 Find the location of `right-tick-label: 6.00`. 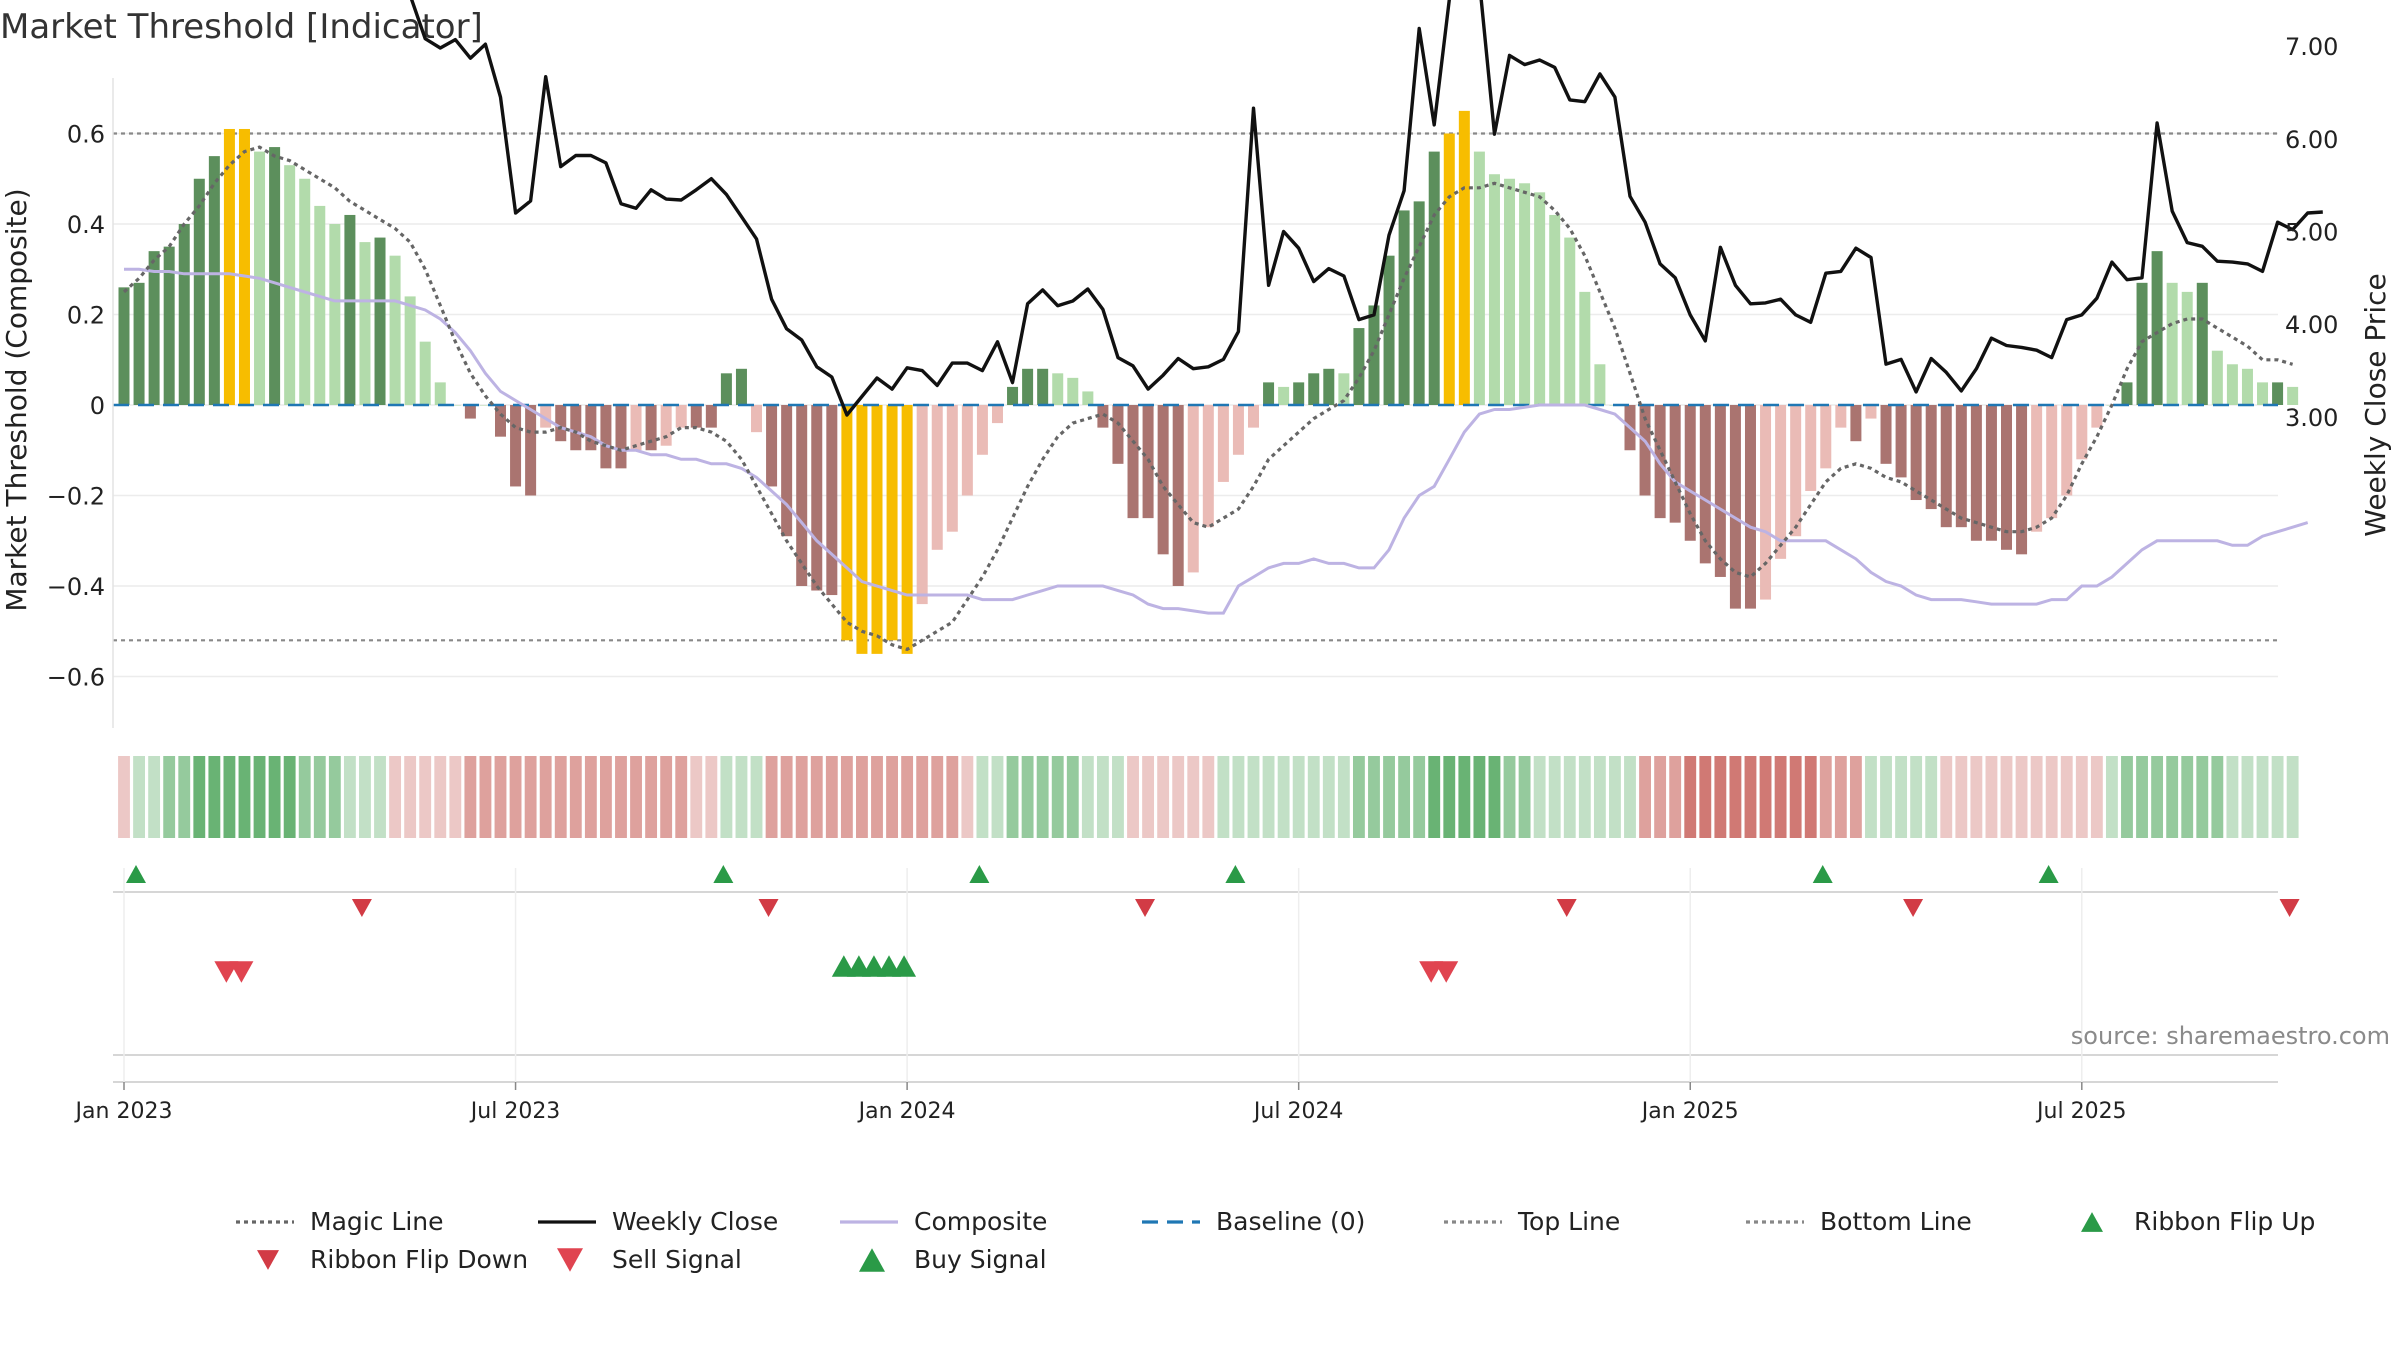

right-tick-label: 6.00 is located at coordinates (2311, 140).